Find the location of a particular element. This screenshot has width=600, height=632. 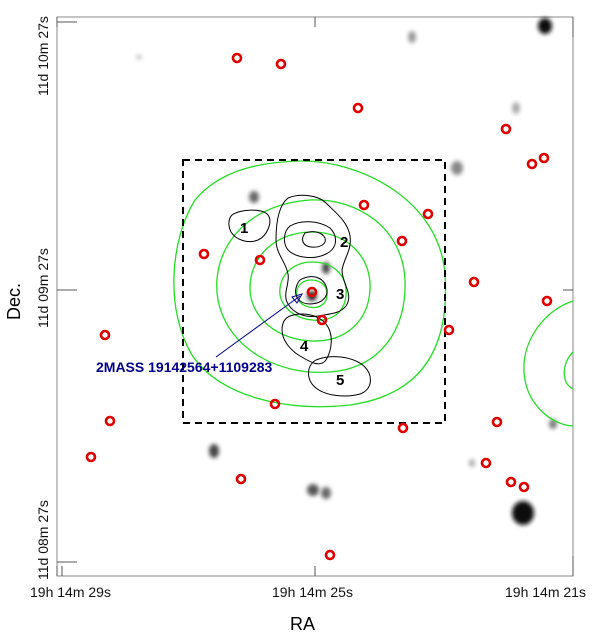

annotation-arrow-line is located at coordinates (258, 326).